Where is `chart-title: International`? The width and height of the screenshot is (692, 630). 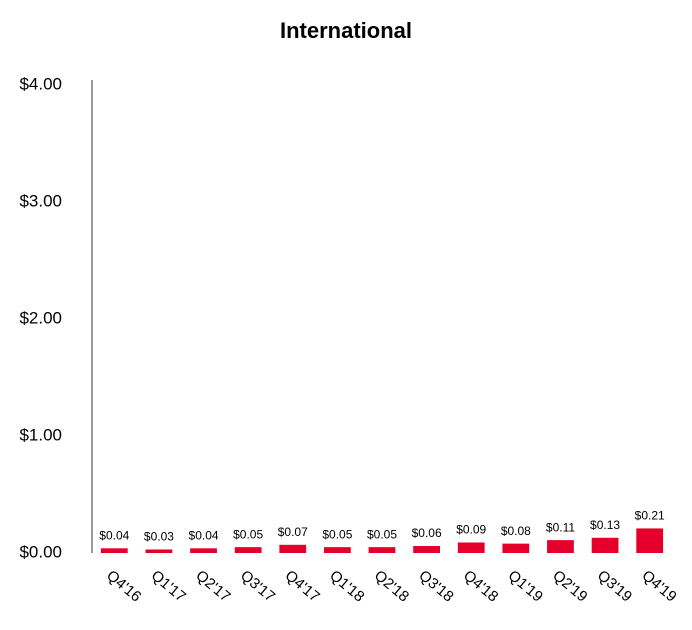 chart-title: International is located at coordinates (346, 30).